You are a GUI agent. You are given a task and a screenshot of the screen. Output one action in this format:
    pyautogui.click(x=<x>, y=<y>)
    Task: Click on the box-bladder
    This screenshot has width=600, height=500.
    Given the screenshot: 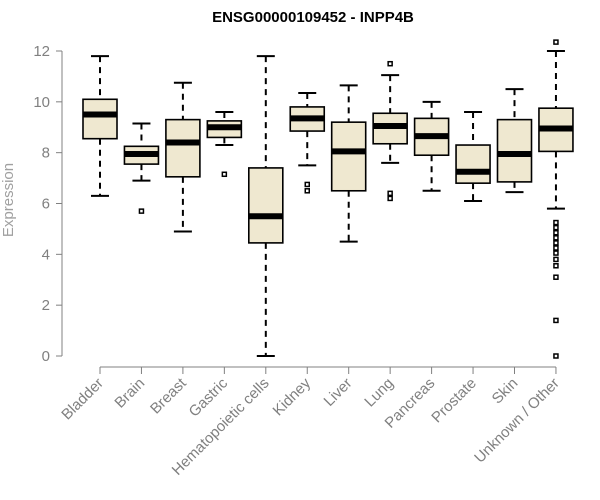 What is the action you would take?
    pyautogui.click(x=100, y=126)
    